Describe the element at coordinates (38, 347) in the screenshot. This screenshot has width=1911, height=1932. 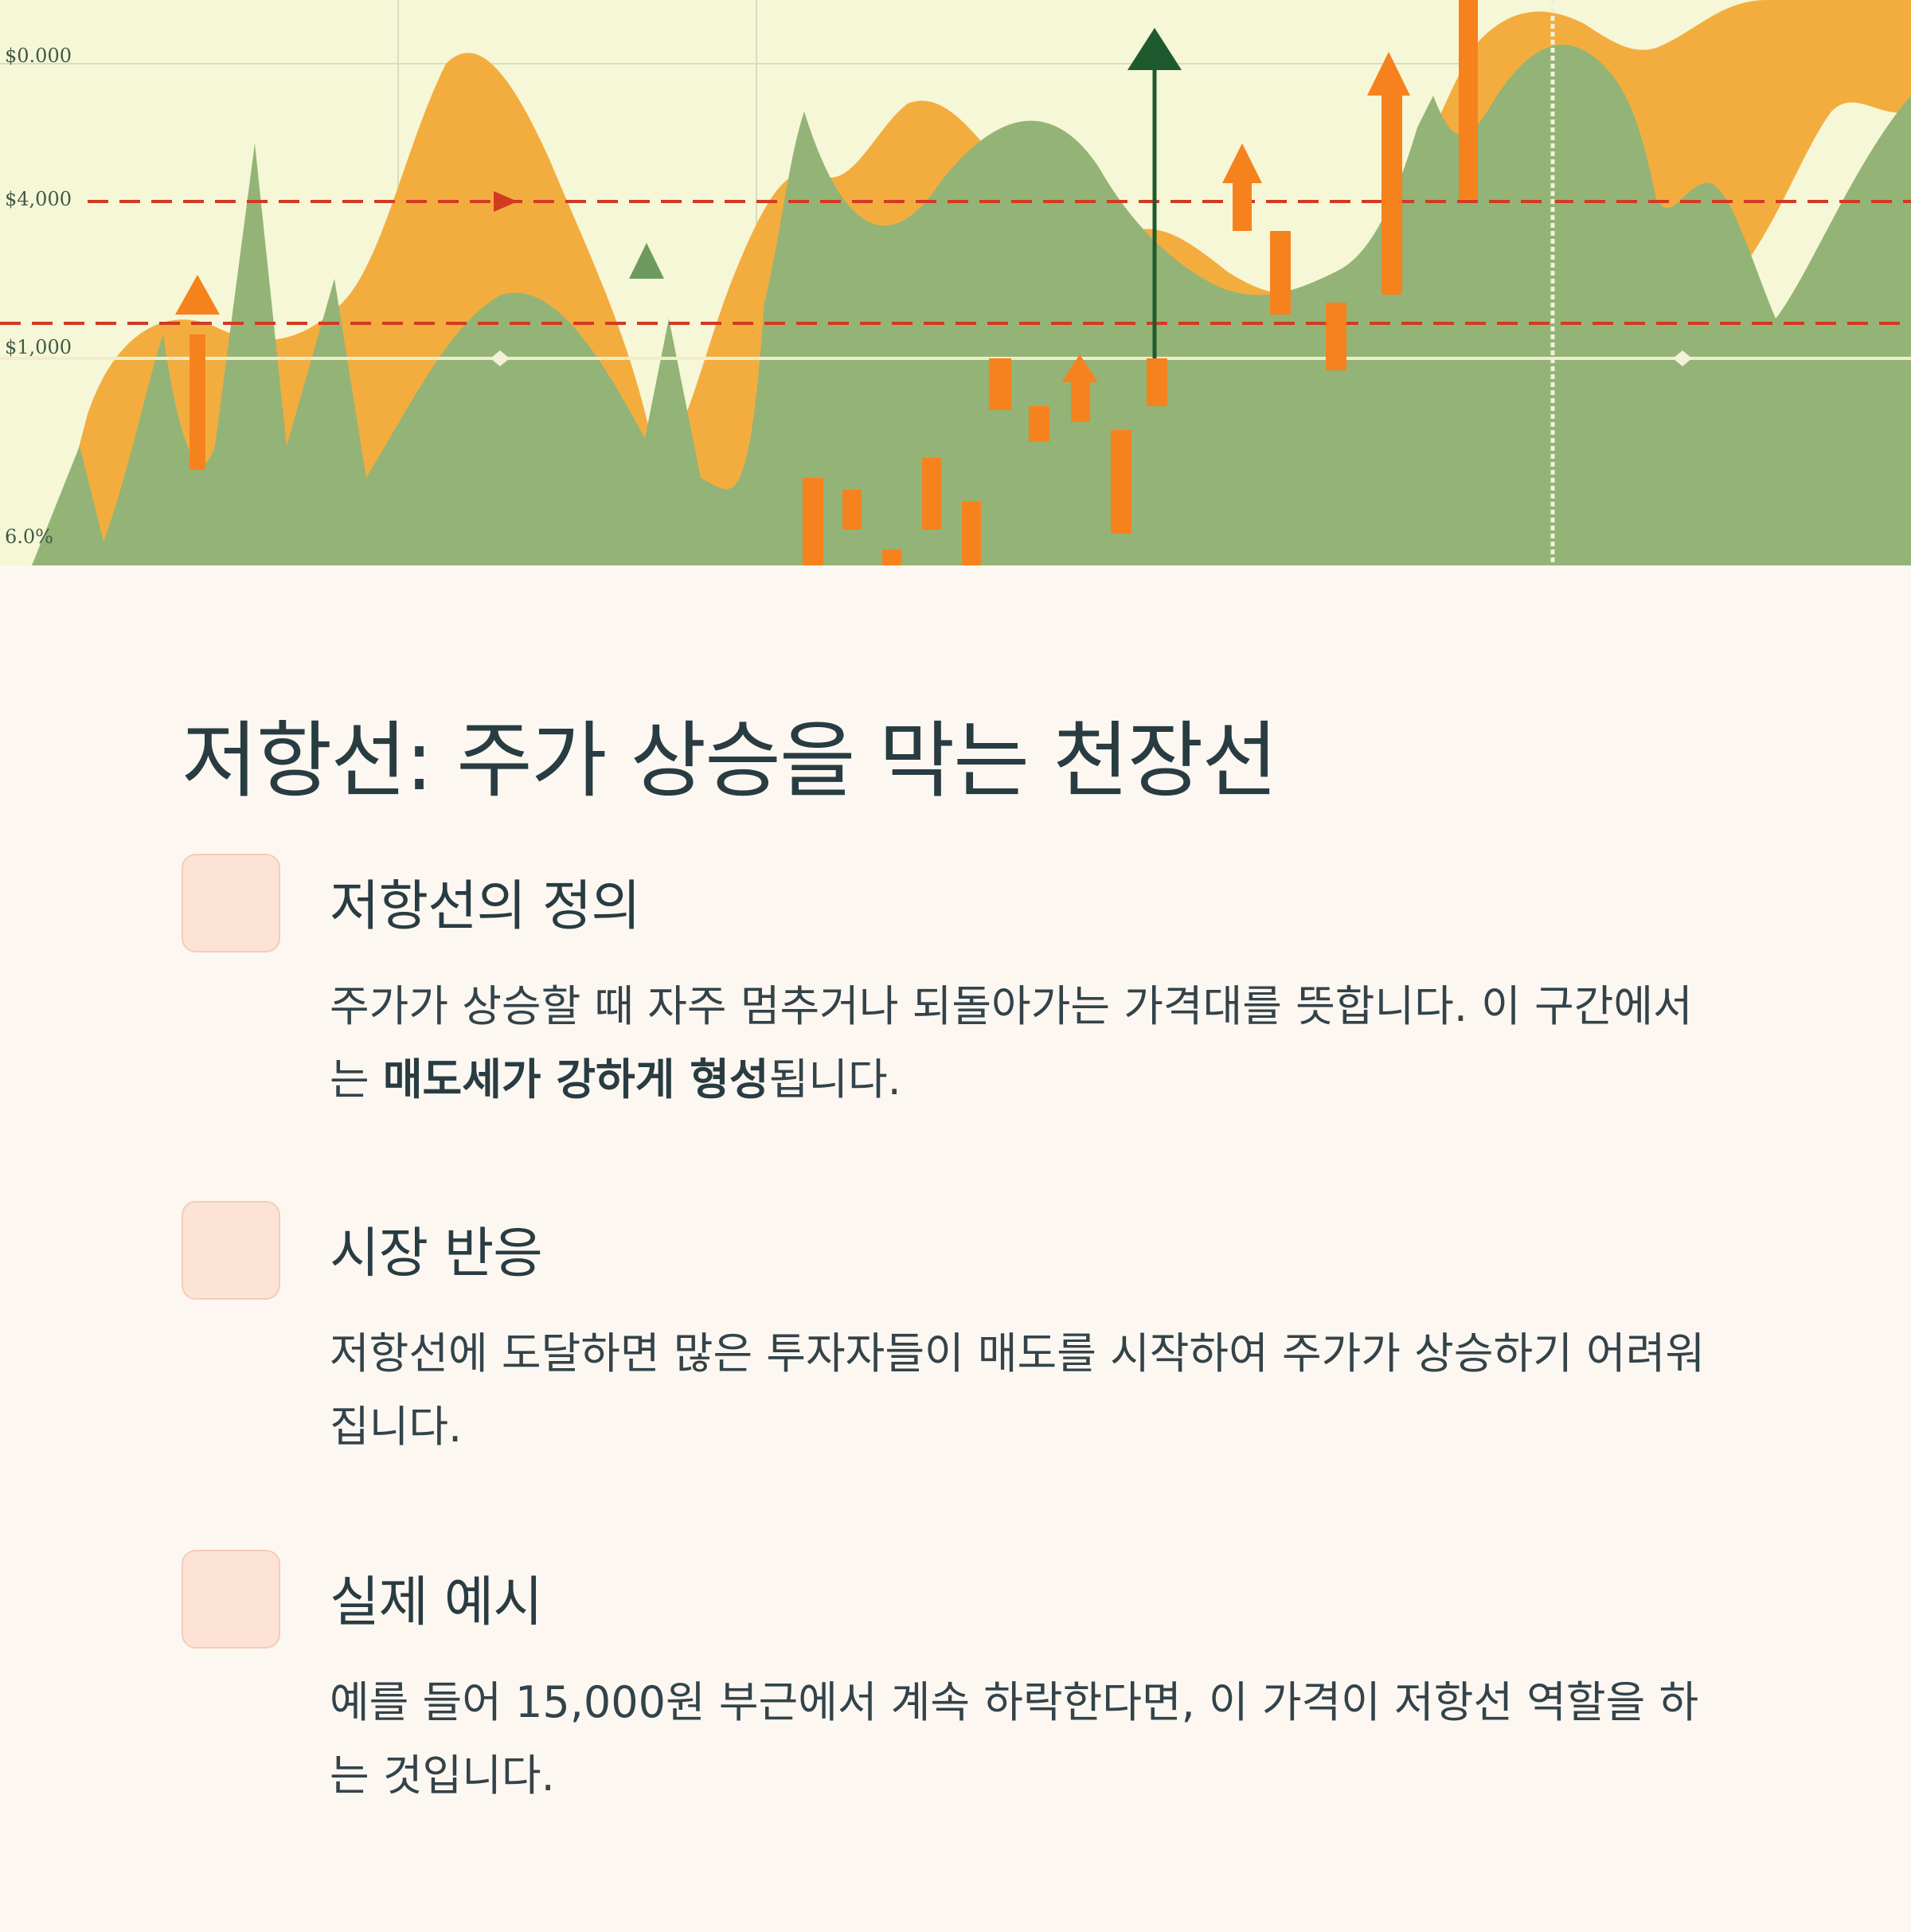
I see `axis-label-middle: $1,000` at that location.